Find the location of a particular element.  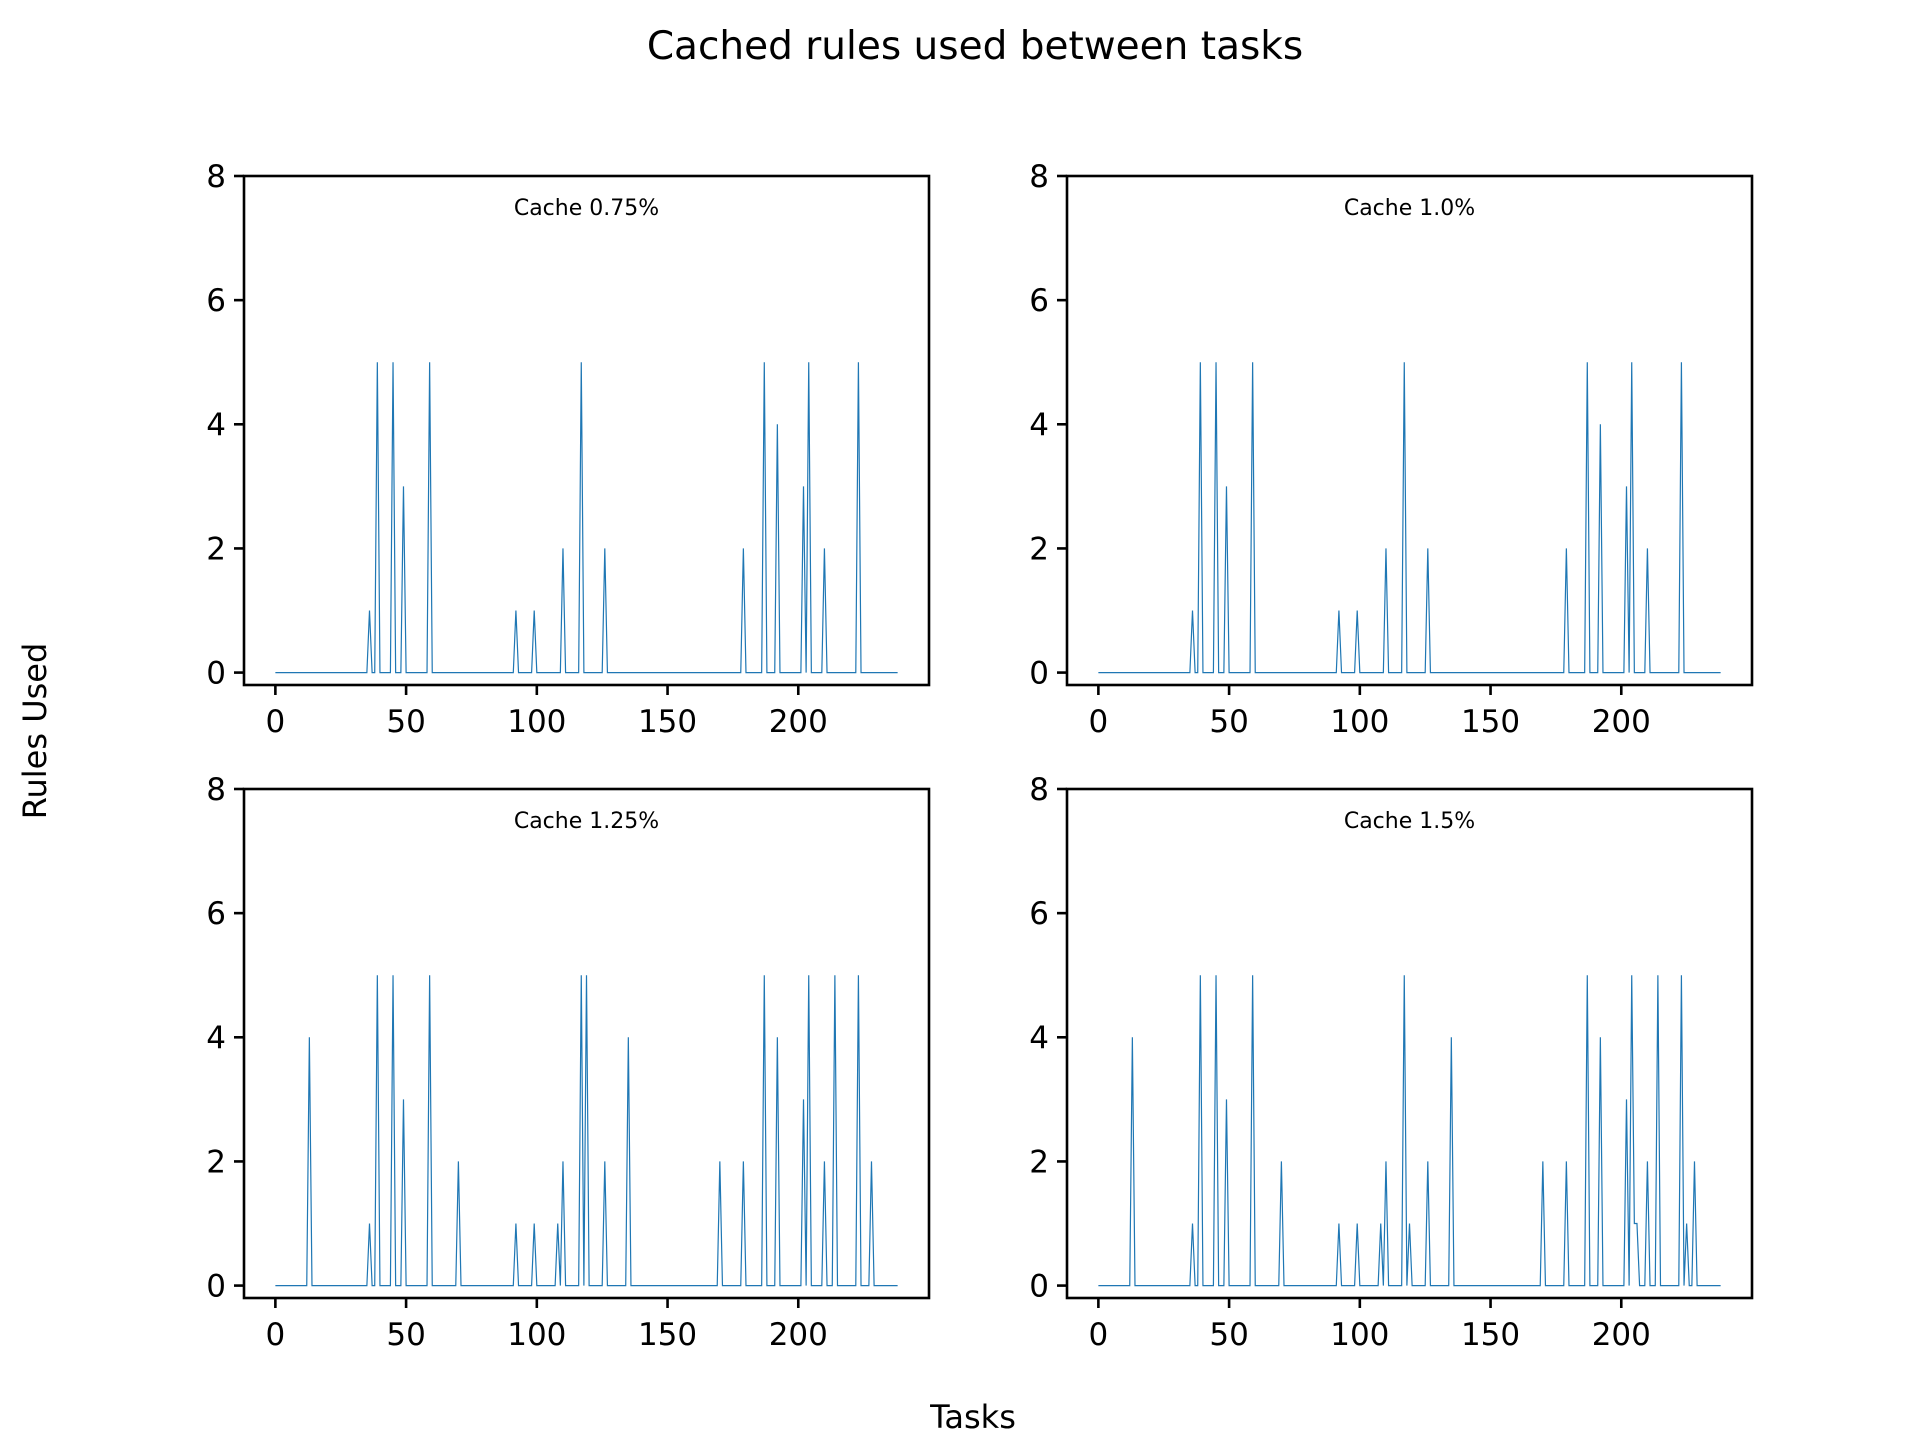

figure-title: Cached rules used between tasks is located at coordinates (975, 46).